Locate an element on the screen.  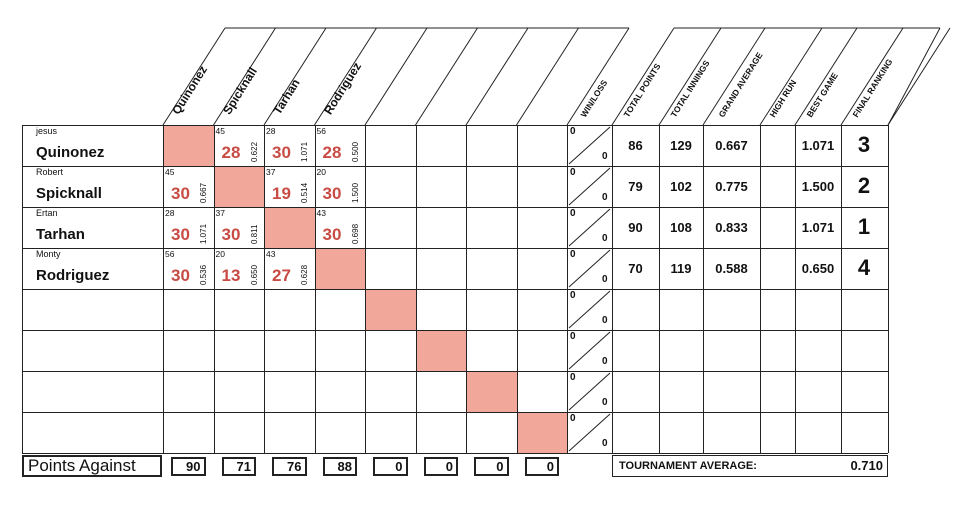
points-against-value: 71 is located at coordinates (238, 466).